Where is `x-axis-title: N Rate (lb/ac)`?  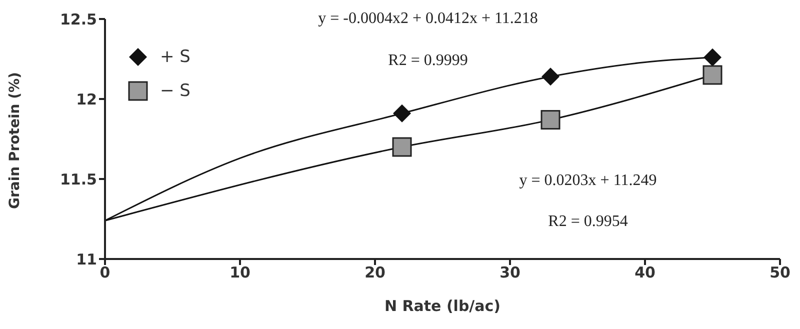 x-axis-title: N Rate (lb/ac) is located at coordinates (442, 306).